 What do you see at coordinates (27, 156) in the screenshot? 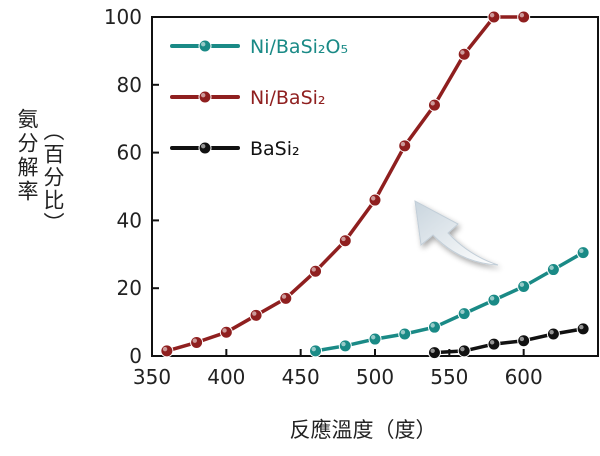
I see `y-axis-title-part-1: 氨分解率` at bounding box center [27, 156].